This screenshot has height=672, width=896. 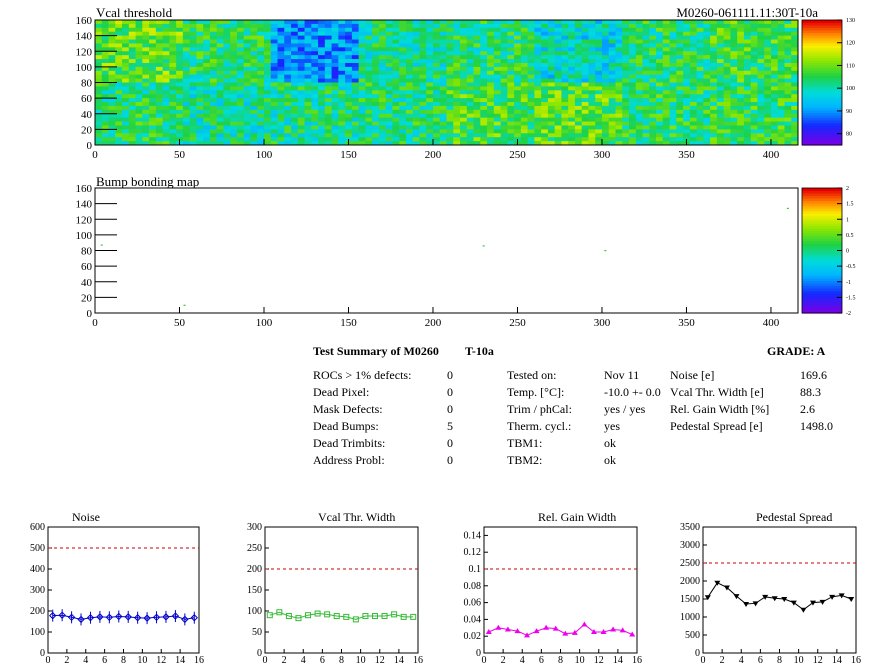 I want to click on bump-point, so click(x=184, y=305).